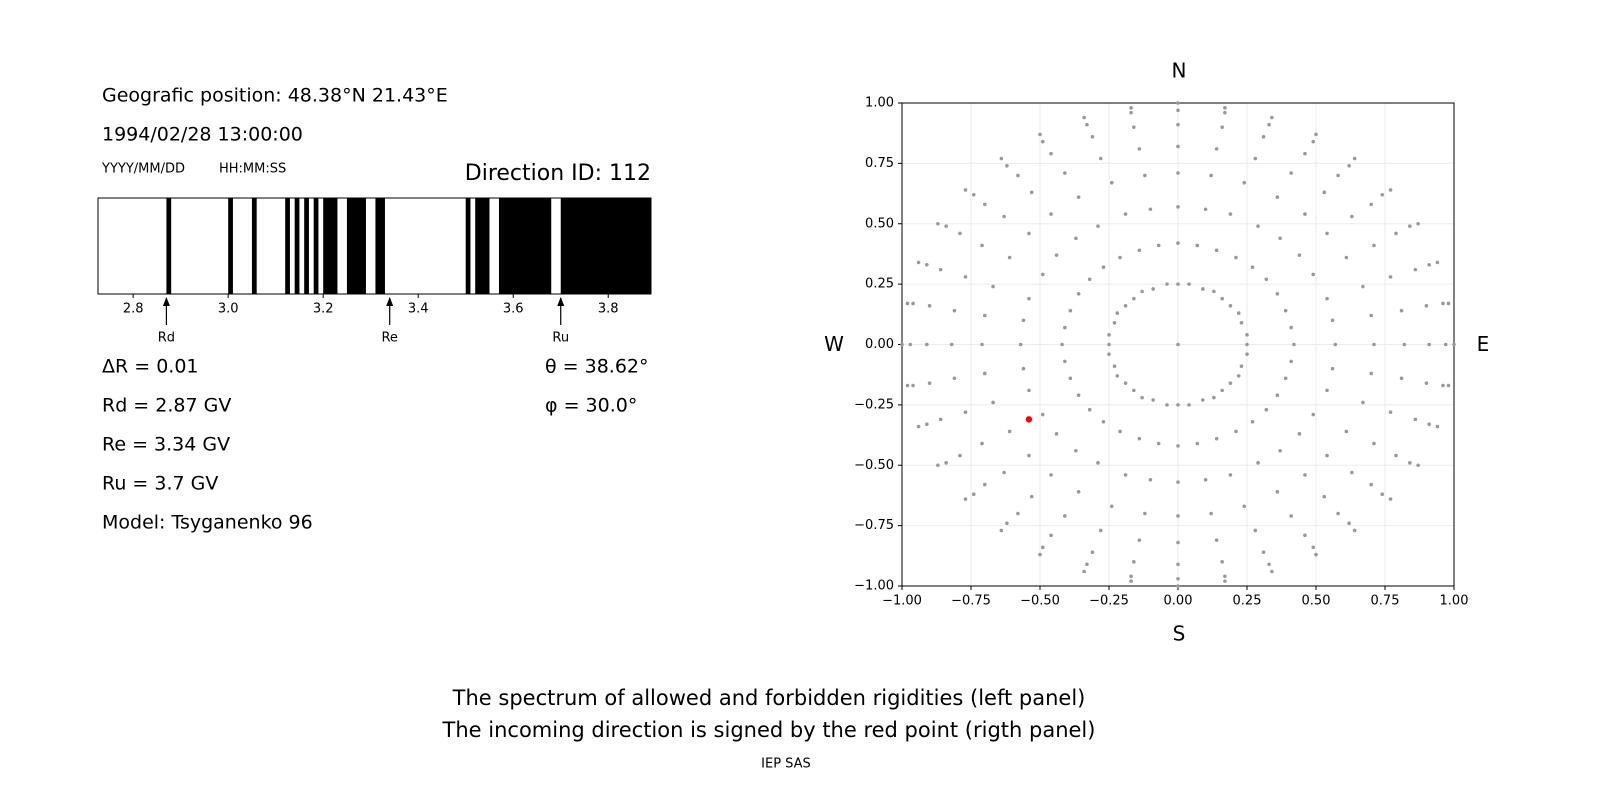 This screenshot has height=800, width=1600. Describe the element at coordinates (879, 223) in the screenshot. I see `y-tick-label: 0.50` at that location.